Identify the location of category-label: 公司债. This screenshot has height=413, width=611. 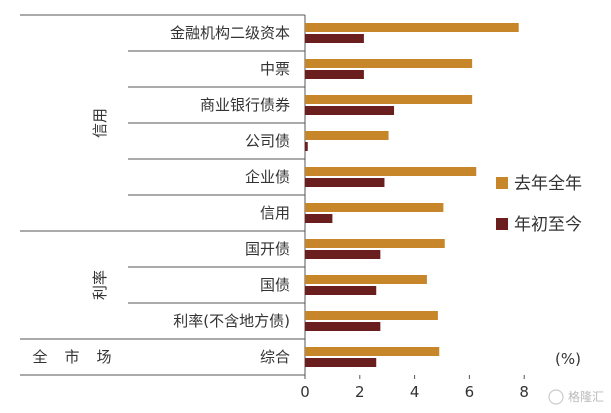
(267, 141).